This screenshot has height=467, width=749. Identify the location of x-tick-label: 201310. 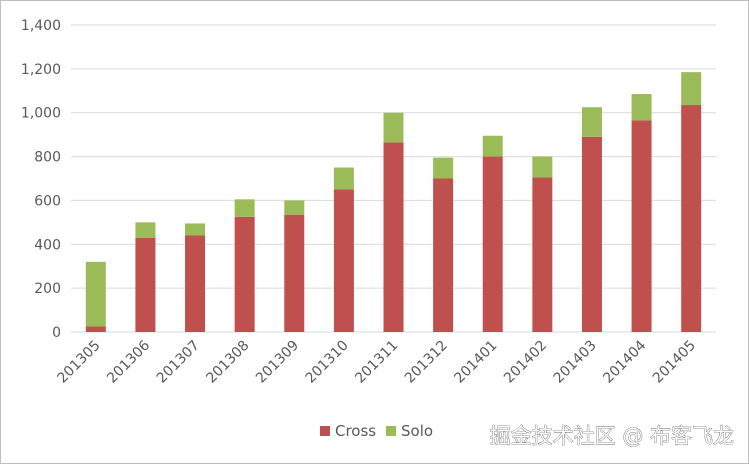
(327, 362).